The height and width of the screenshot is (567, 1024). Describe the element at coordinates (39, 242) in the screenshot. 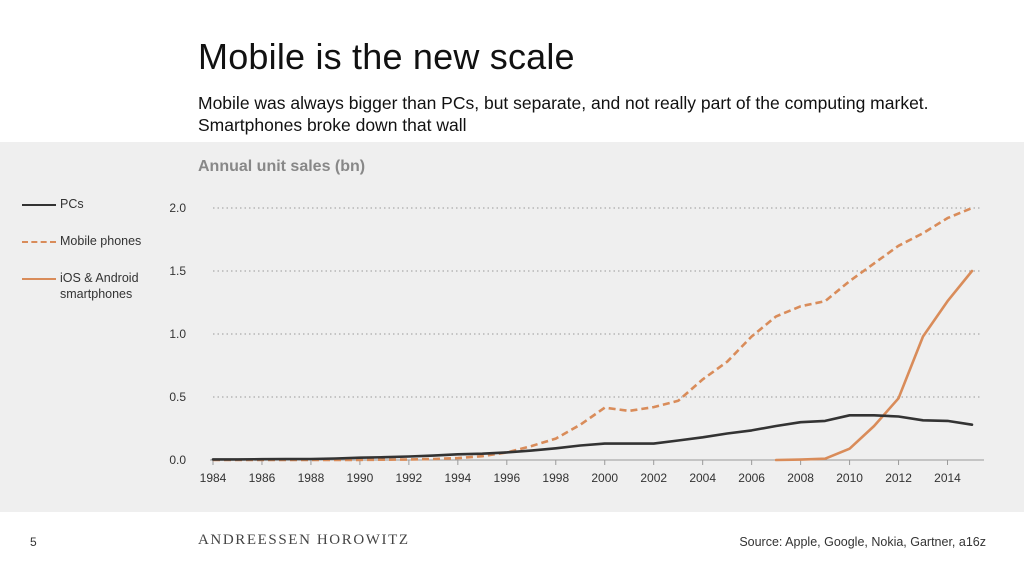

I see `legend-swatch-mobile-phones` at that location.